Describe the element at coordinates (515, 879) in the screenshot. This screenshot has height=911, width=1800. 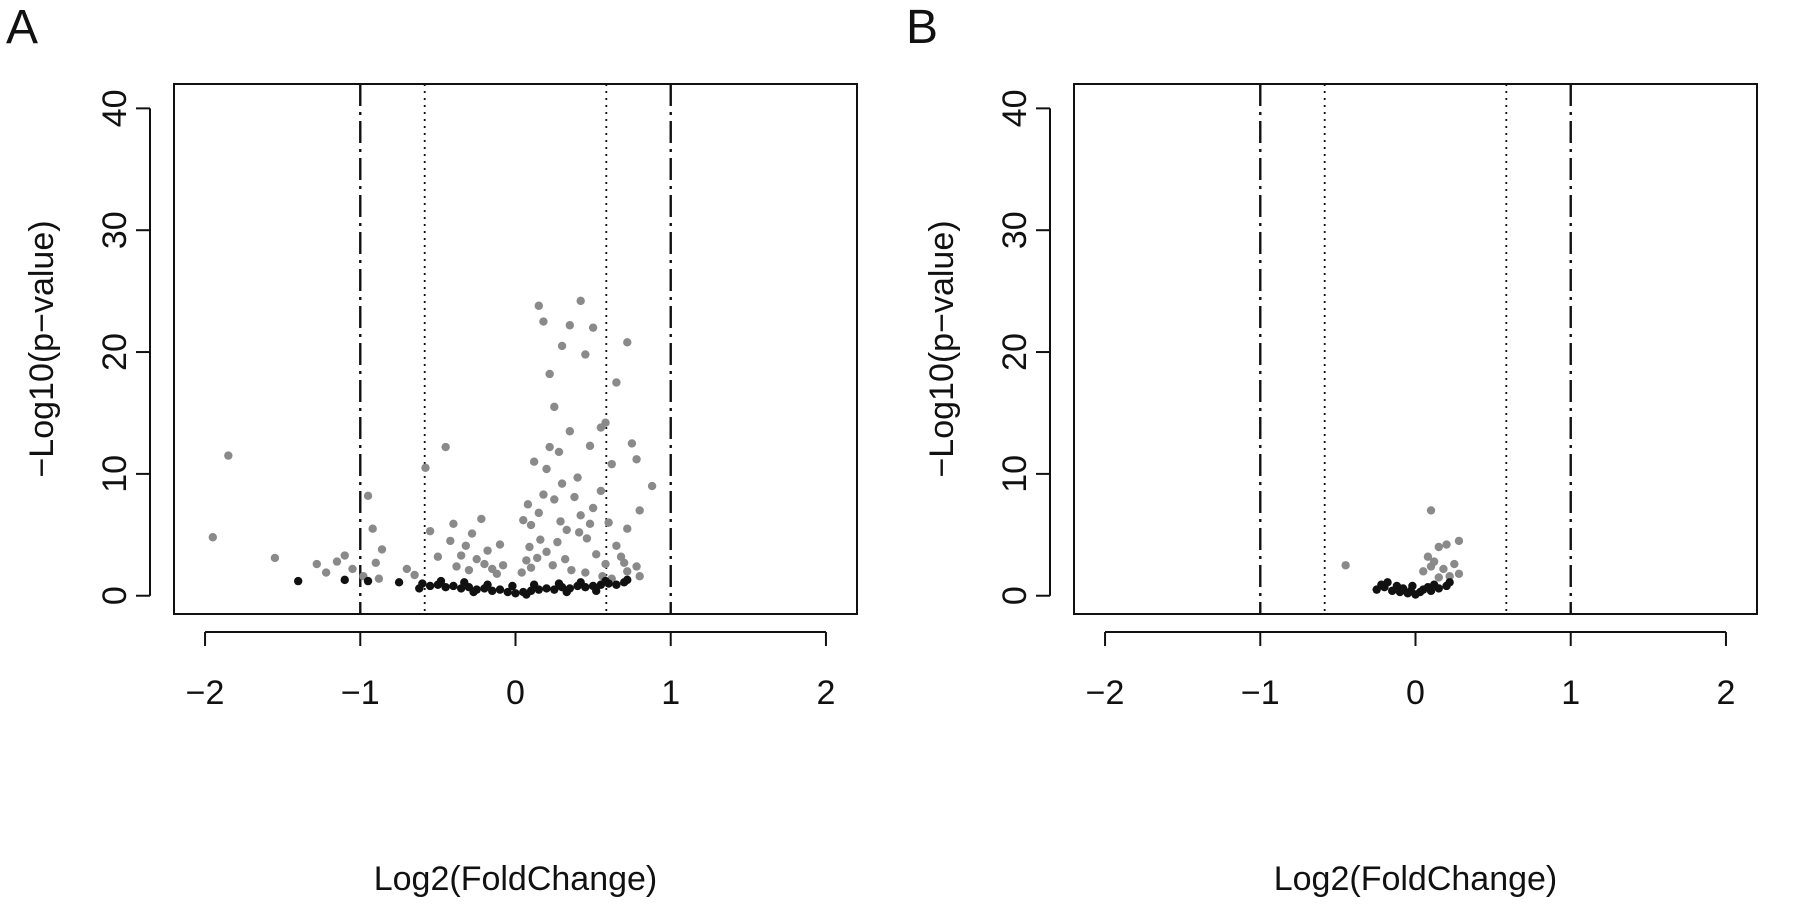
I see `x-axis-label: Log2(FoldChange)` at that location.